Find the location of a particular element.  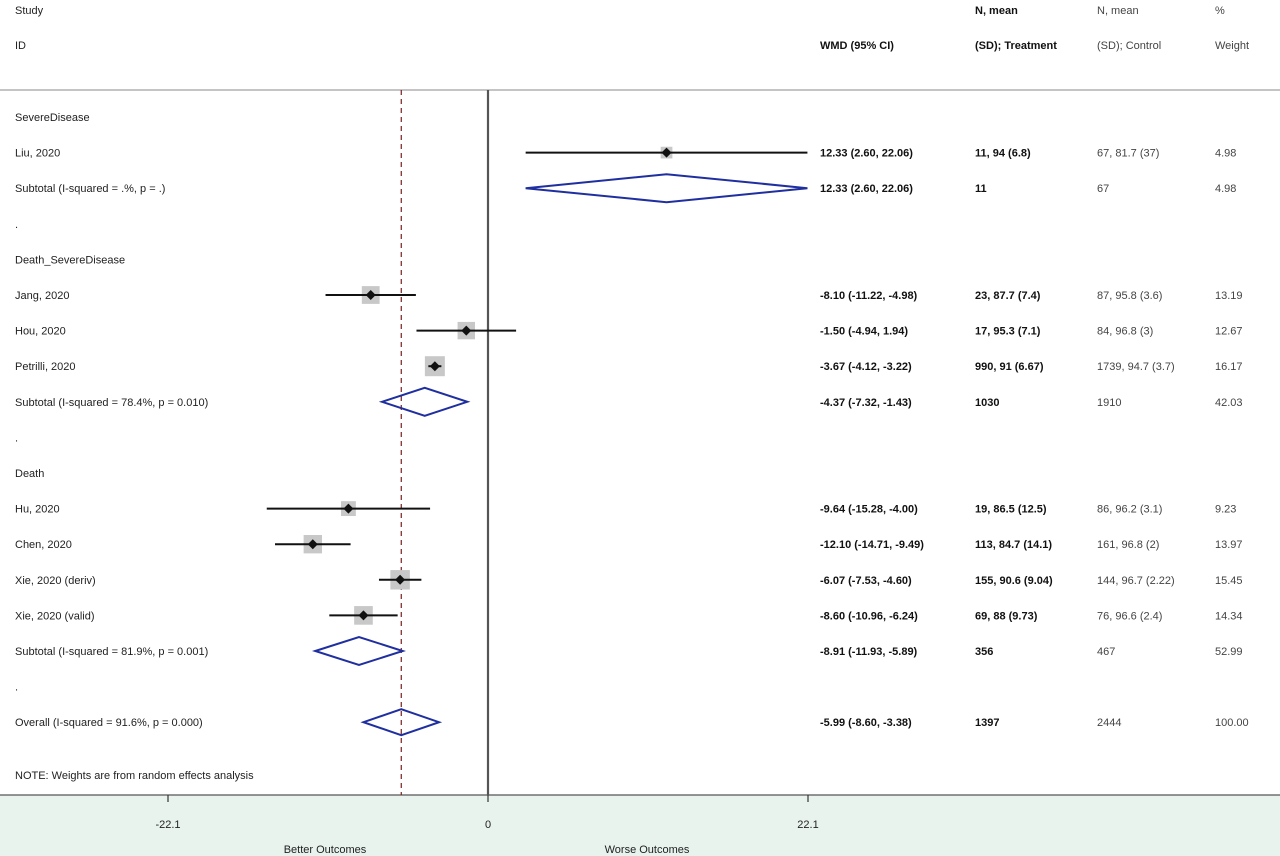

ci-text: -8.91 (-11.93, -5.89) is located at coordinates (869, 652).